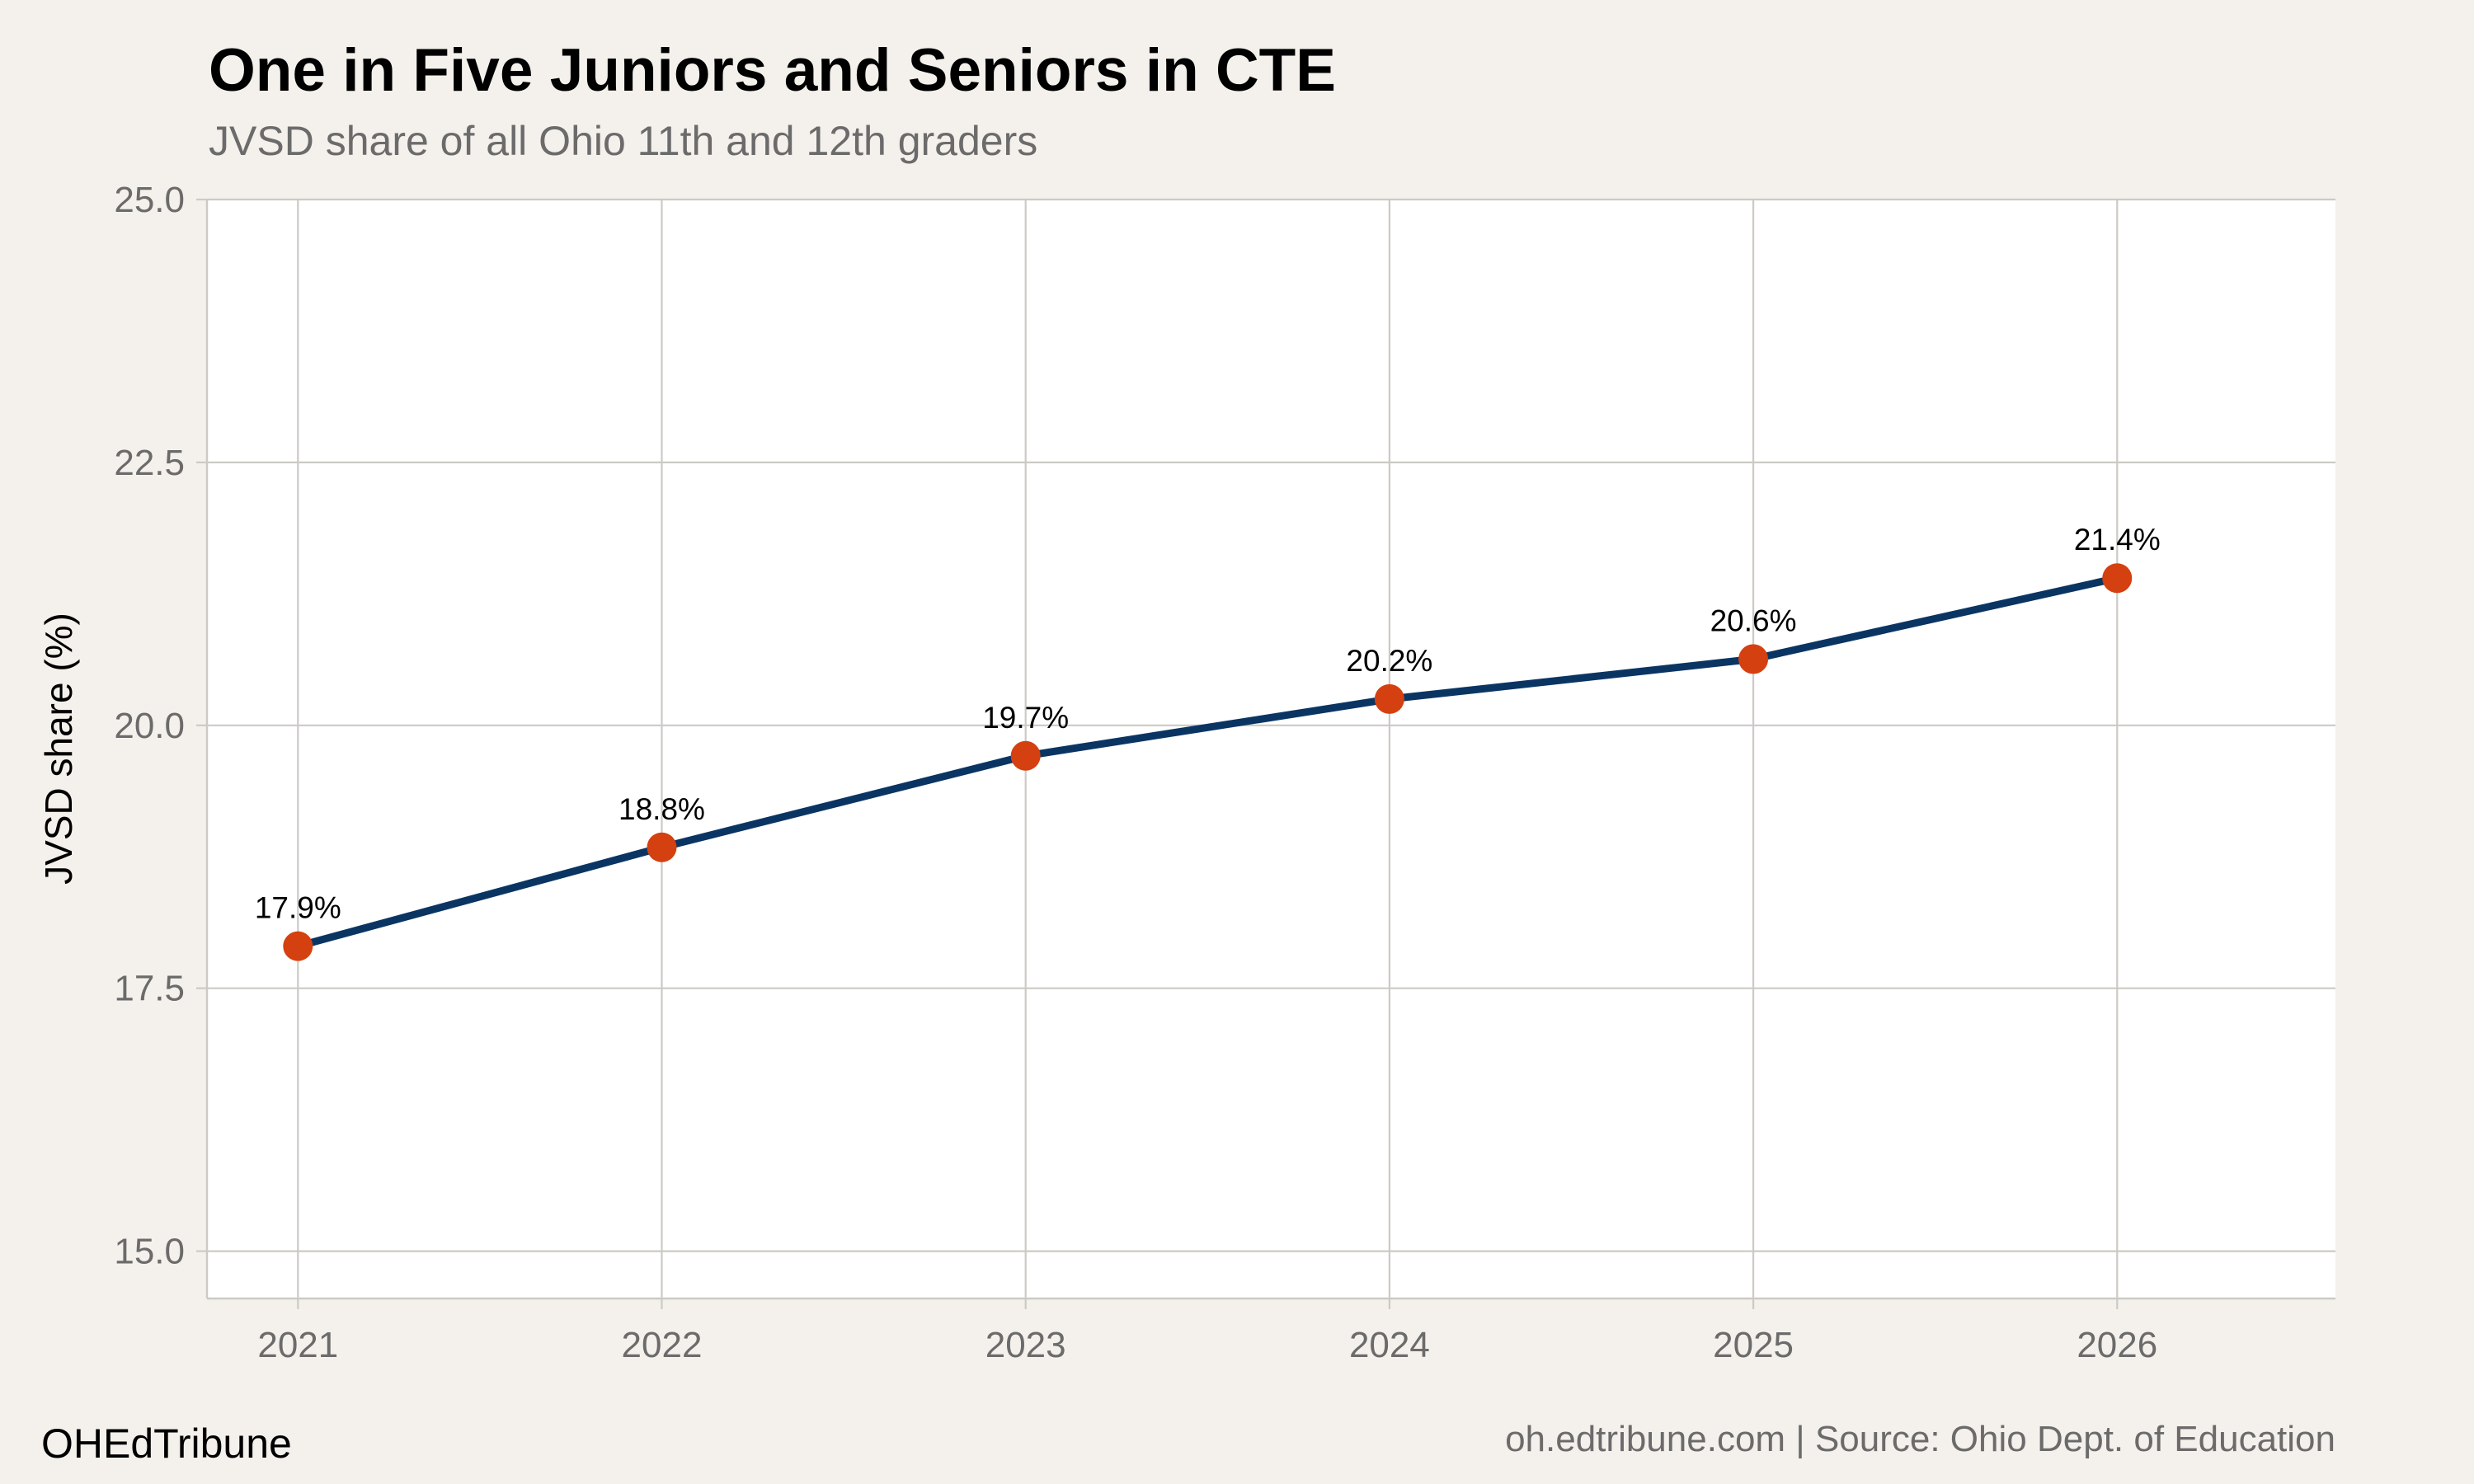  What do you see at coordinates (2117, 539) in the screenshot?
I see `data-label: 21.4%` at bounding box center [2117, 539].